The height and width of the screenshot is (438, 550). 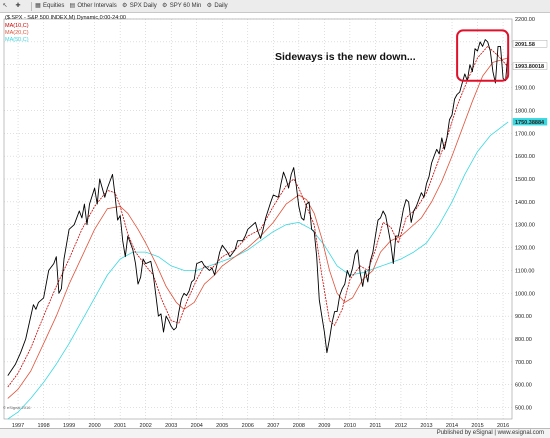 I want to click on x-tick-label: 2012, so click(x=401, y=425).